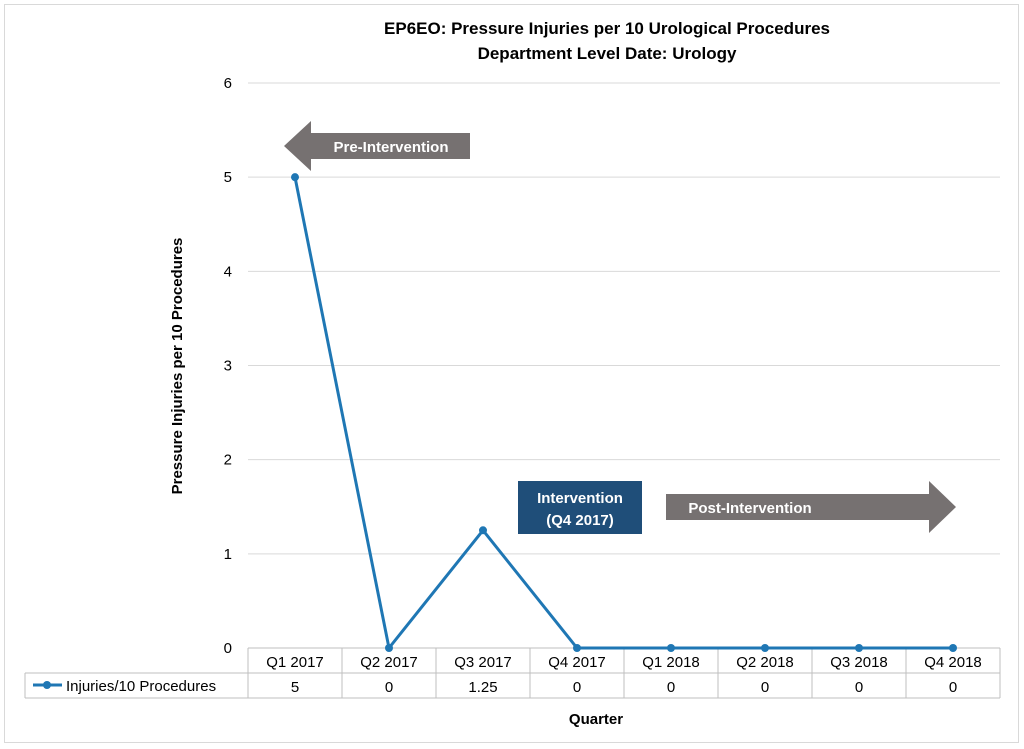  I want to click on y-tick-labels: 0 1 2 3 4 5 6, so click(228, 366).